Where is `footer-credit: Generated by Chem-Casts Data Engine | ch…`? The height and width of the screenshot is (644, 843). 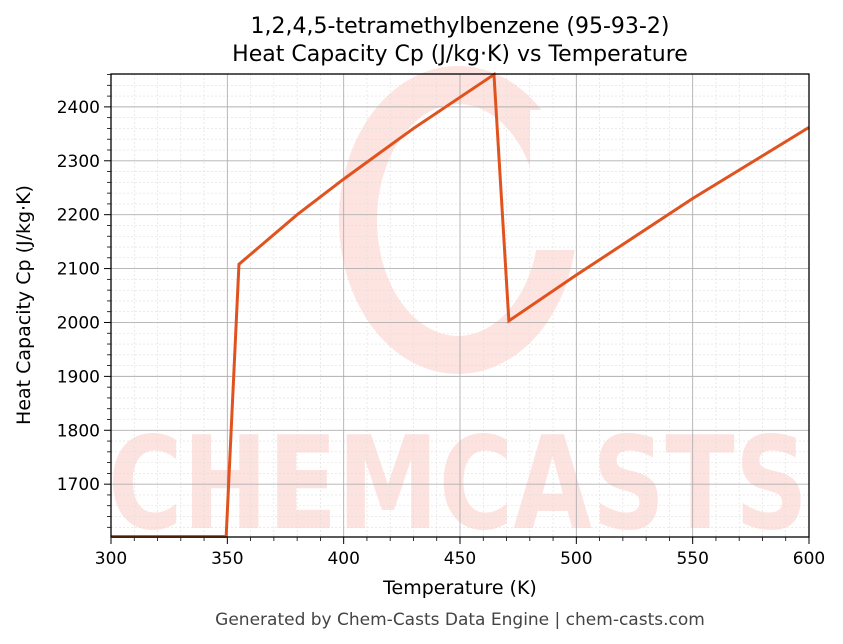 footer-credit: Generated by Chem-Casts Data Engine | ch… is located at coordinates (460, 620).